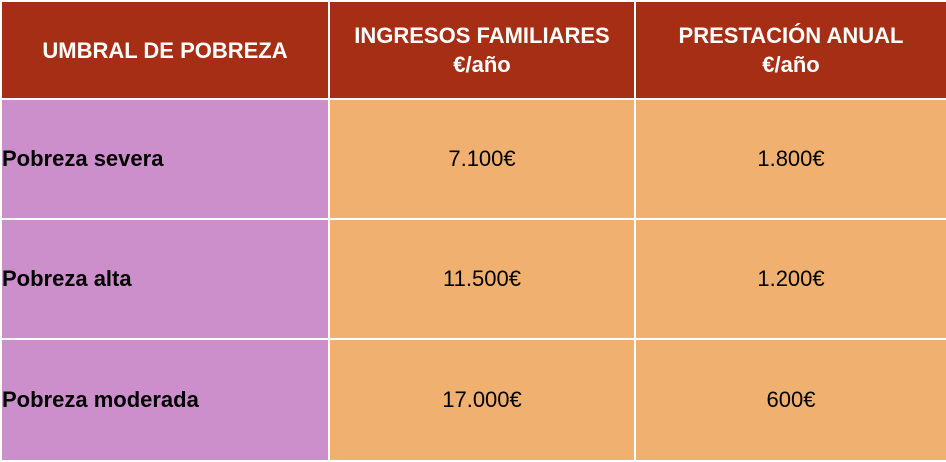 Image resolution: width=946 pixels, height=462 pixels. I want to click on header-threshold-label: UMBRAL DE POBREZA, so click(165, 50).